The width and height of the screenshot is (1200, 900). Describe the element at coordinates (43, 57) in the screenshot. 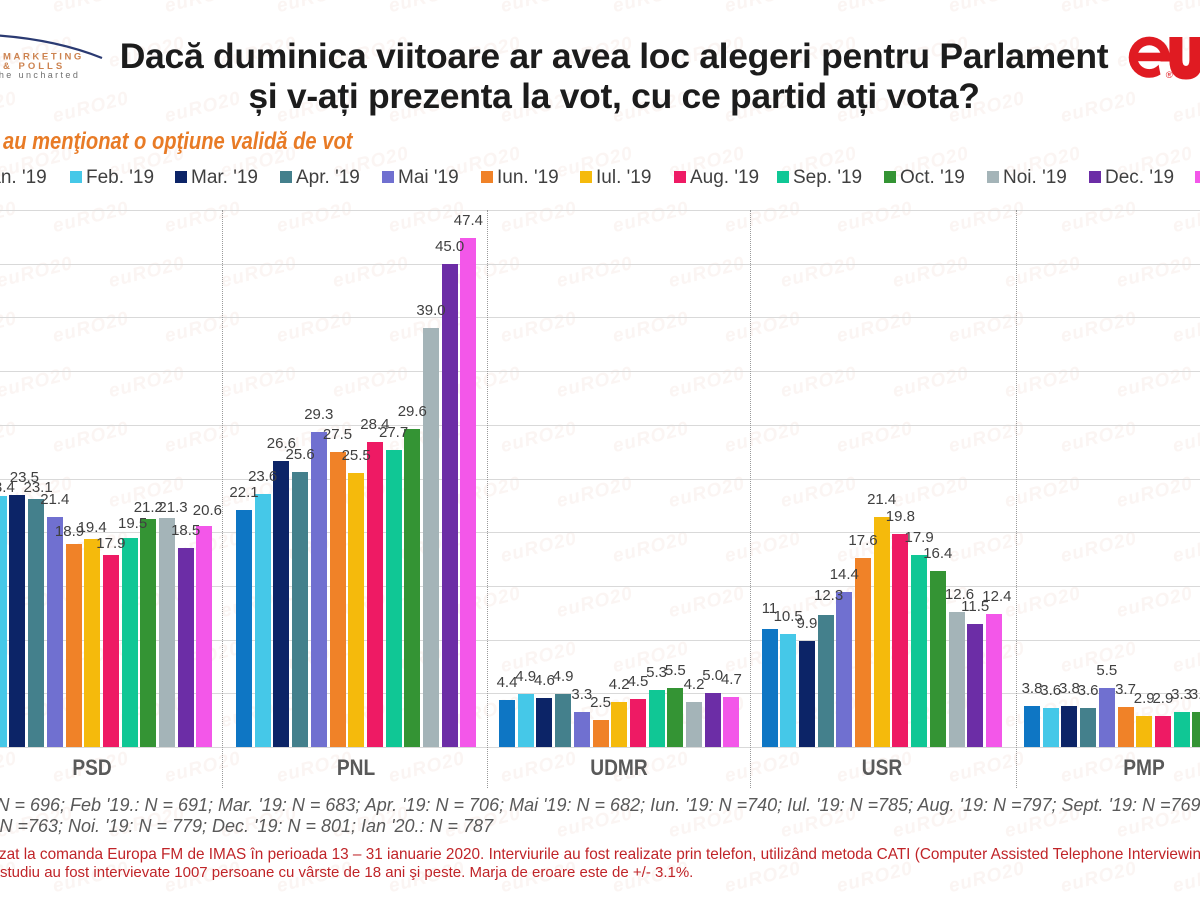

I see `svg-text: MARKETING` at that location.